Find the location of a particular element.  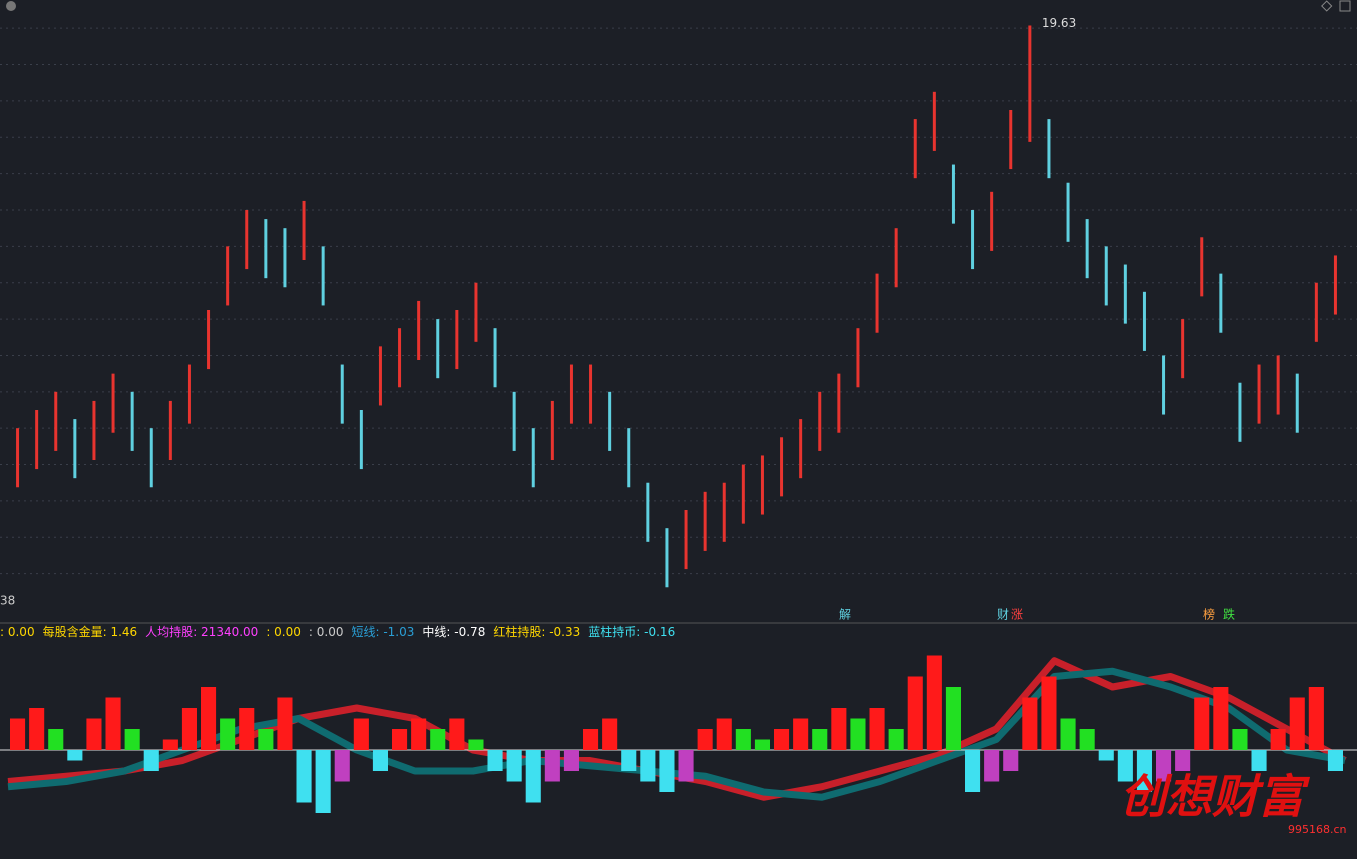

indicator-value: 21340.00 is located at coordinates (229, 632).